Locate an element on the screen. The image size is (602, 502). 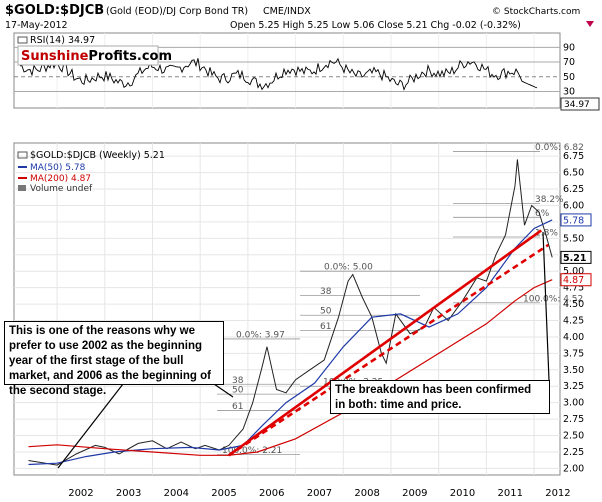
brand-text: SunshineProfits.com is located at coordinates (96, 56).